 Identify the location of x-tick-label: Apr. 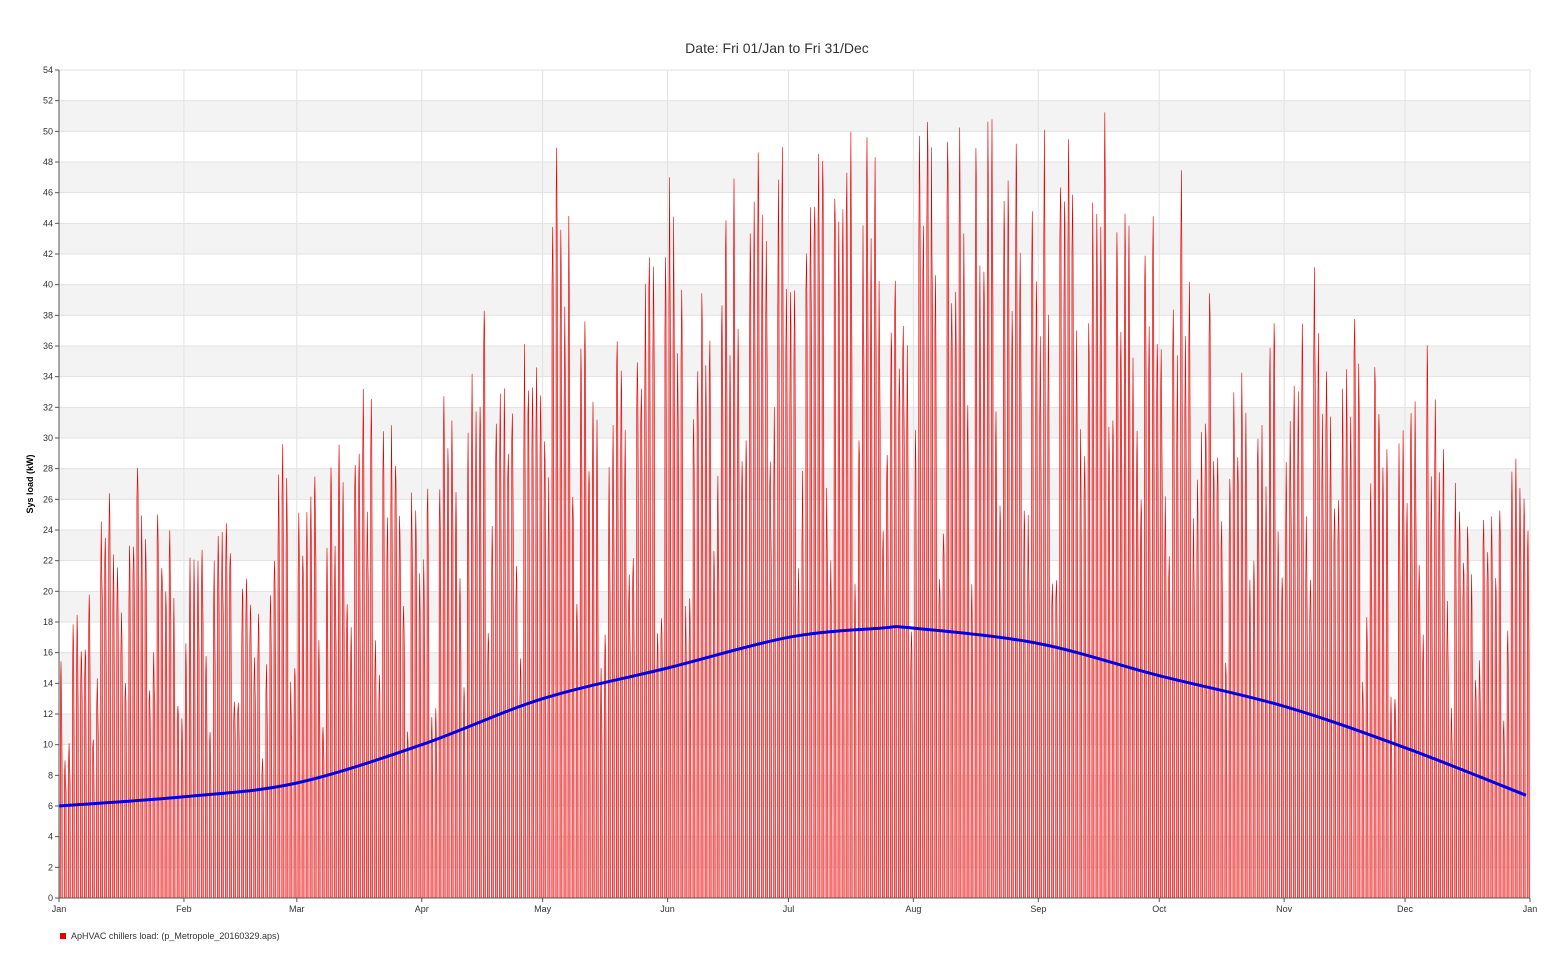
(422, 909).